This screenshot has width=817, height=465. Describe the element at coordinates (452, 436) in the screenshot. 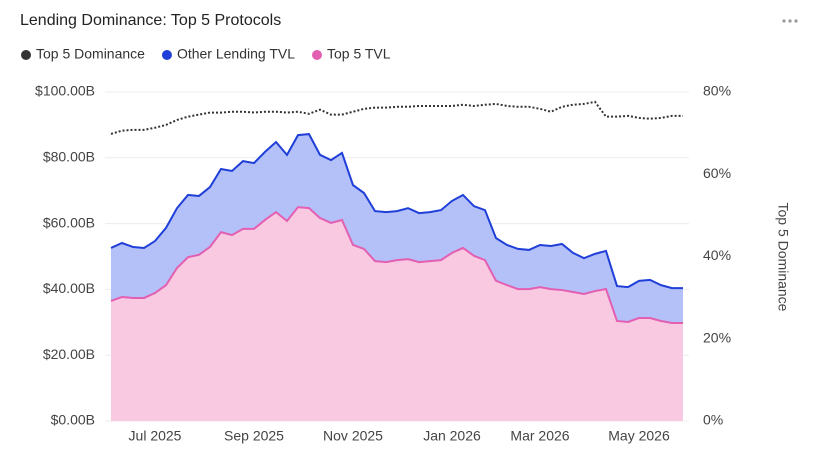

I see `x-tick-label: Jan 2026` at that location.